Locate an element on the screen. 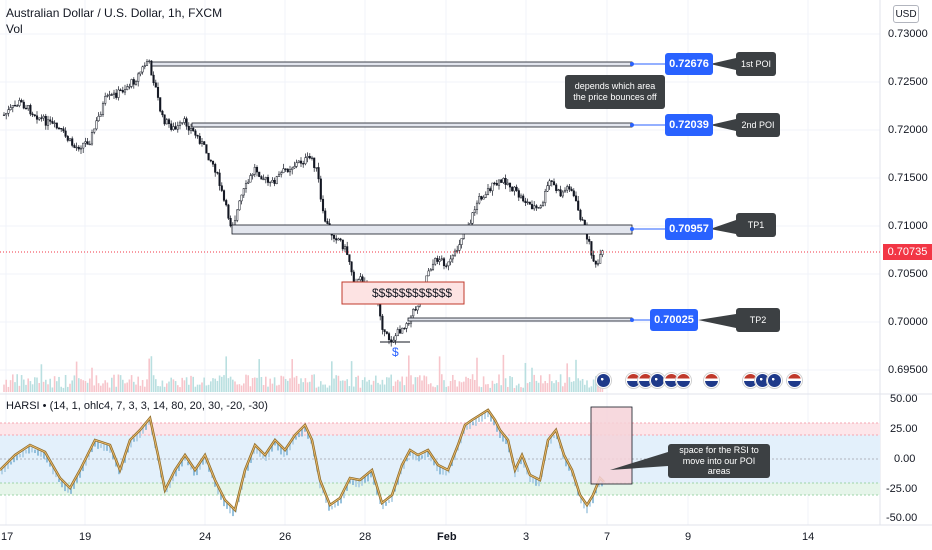  price-tick: 0.72000 is located at coordinates (908, 130).